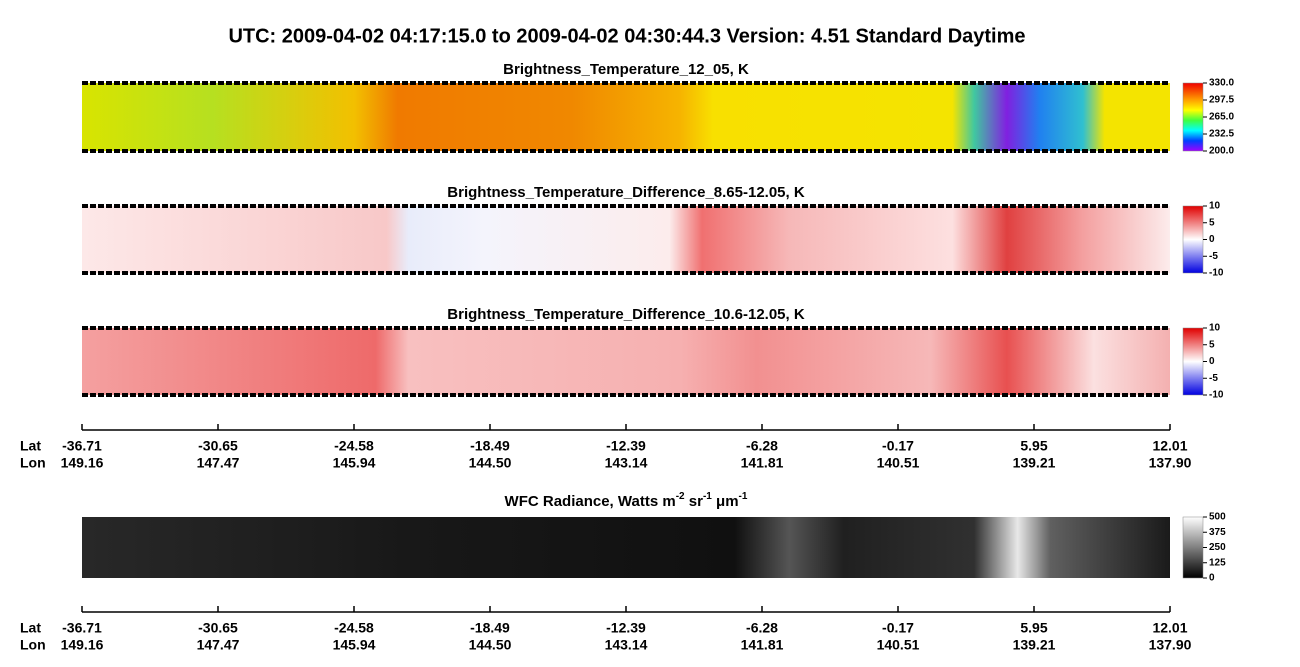  What do you see at coordinates (1217, 532) in the screenshot?
I see `colorbar-label: 375` at bounding box center [1217, 532].